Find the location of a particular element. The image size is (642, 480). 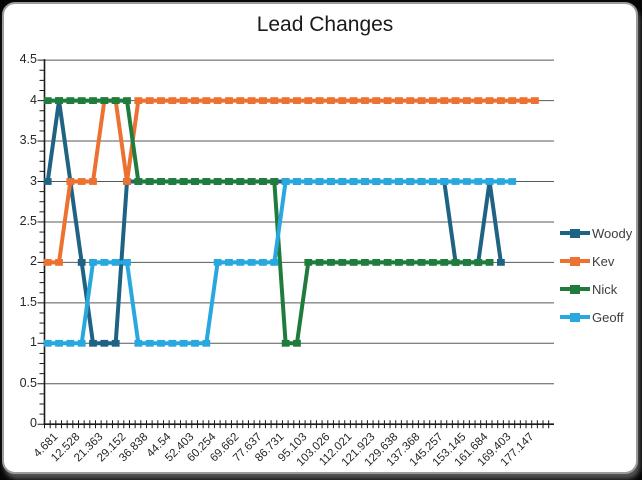

legend-marker-woody is located at coordinates (575, 233).